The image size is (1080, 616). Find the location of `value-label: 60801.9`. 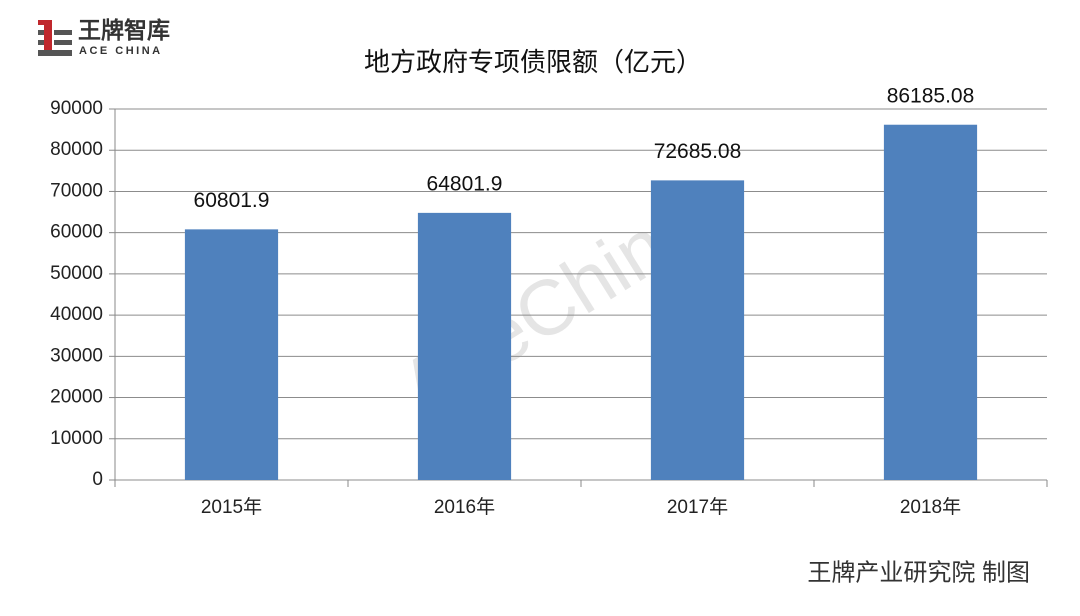

value-label: 60801.9 is located at coordinates (232, 200).